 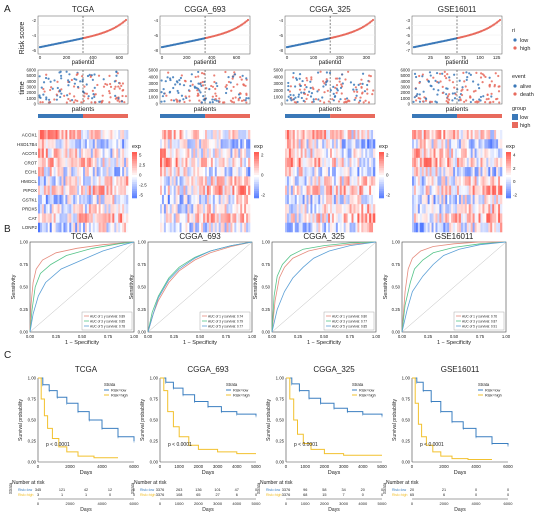 What do you see at coordinates (126, 20) in the screenshot?
I see `risk-score-point` at bounding box center [126, 20].